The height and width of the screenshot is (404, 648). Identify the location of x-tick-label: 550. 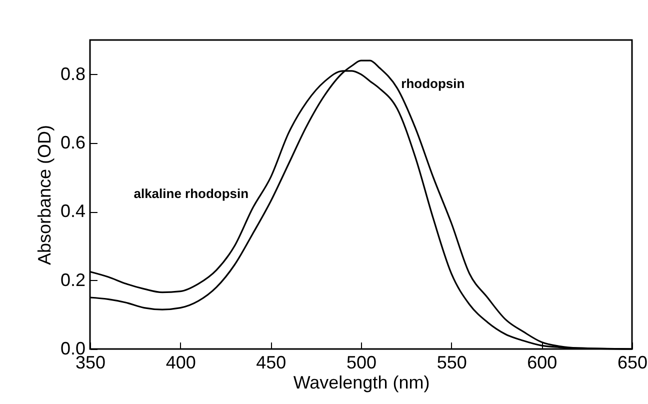
(451, 362).